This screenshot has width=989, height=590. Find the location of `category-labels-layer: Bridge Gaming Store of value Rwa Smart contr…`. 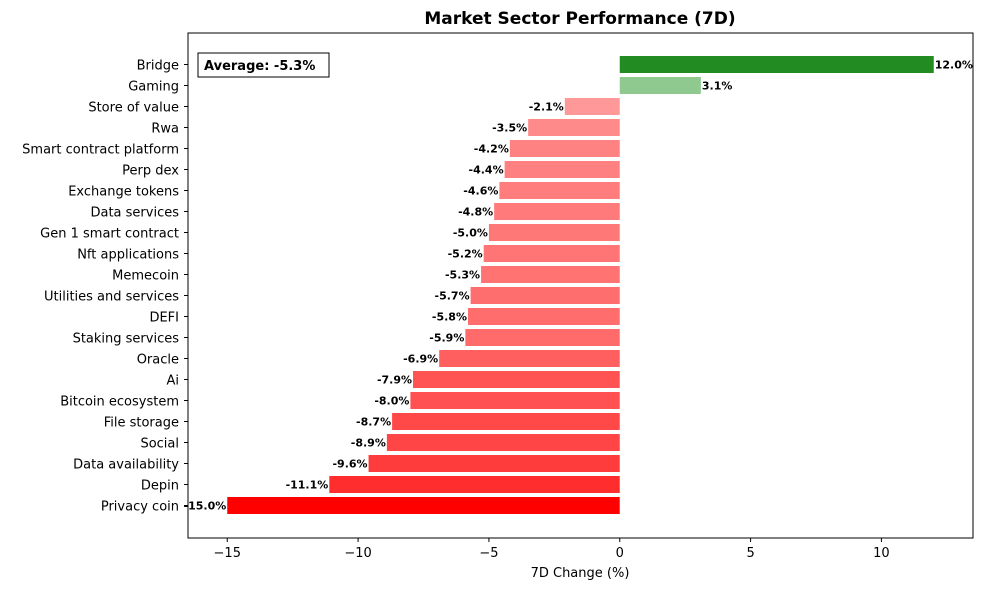

category-labels-layer: Bridge Gaming Store of value Rwa Smart contr… is located at coordinates (105, 287).